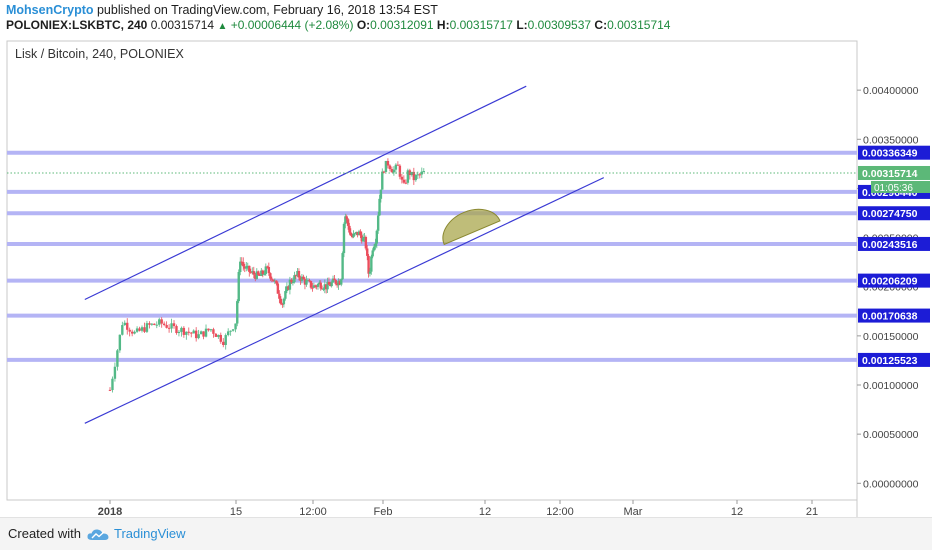  I want to click on tradingview-brand: TradingView, so click(150, 533).